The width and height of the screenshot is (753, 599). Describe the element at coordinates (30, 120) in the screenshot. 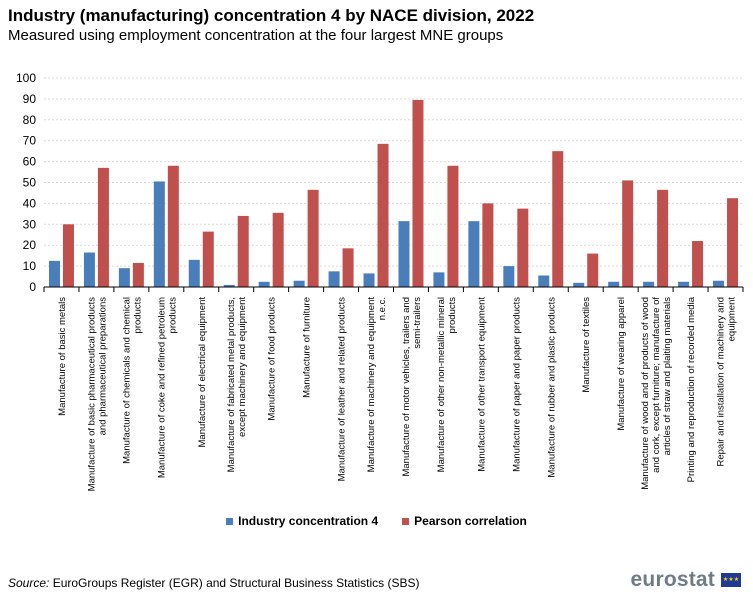

I see `y-tick-label: 80` at that location.